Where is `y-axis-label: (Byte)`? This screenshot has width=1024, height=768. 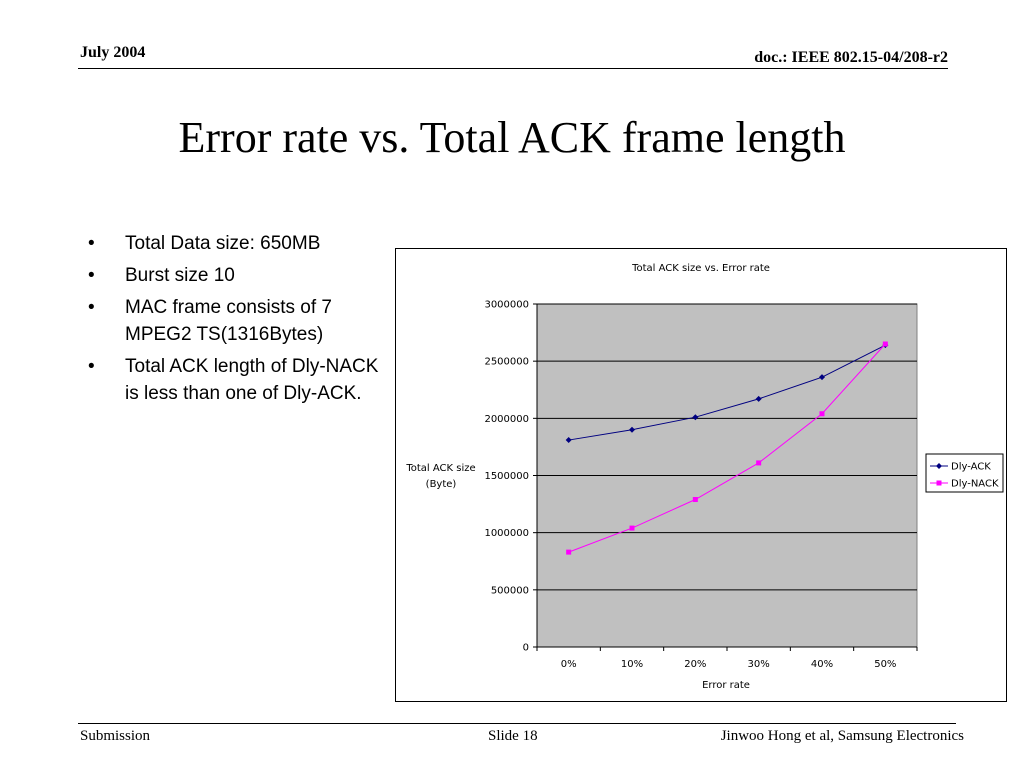
y-axis-label: (Byte) is located at coordinates (441, 484).